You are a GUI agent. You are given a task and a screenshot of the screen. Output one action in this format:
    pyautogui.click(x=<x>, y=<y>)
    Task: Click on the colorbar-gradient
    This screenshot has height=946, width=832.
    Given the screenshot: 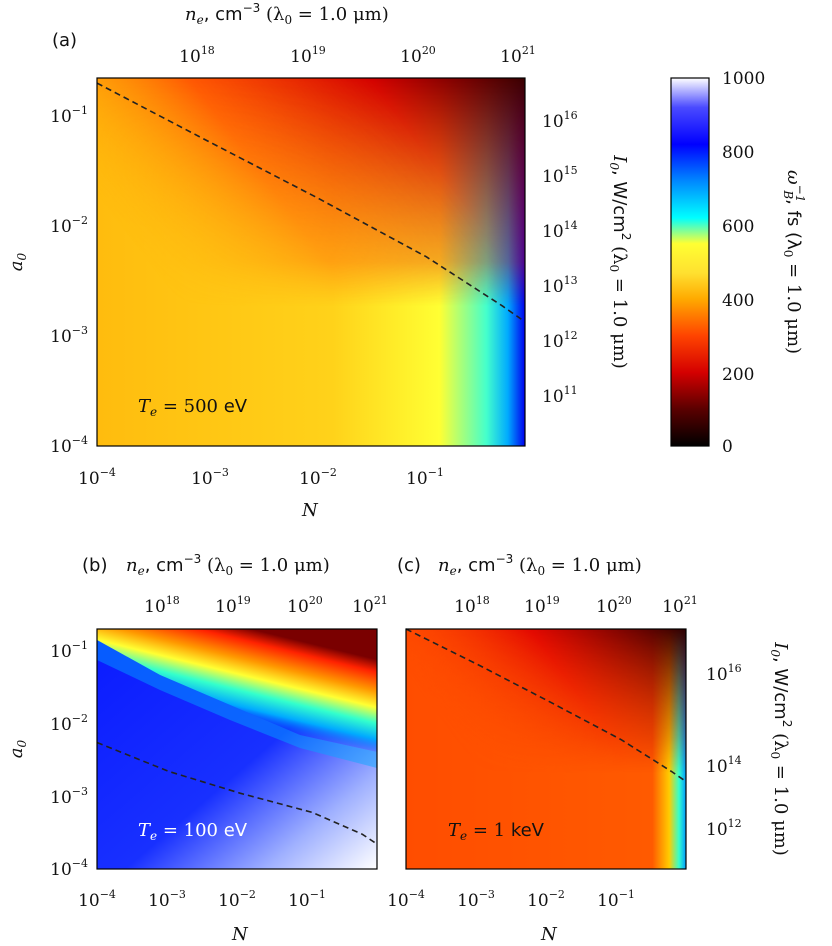 What is the action you would take?
    pyautogui.click(x=690, y=262)
    